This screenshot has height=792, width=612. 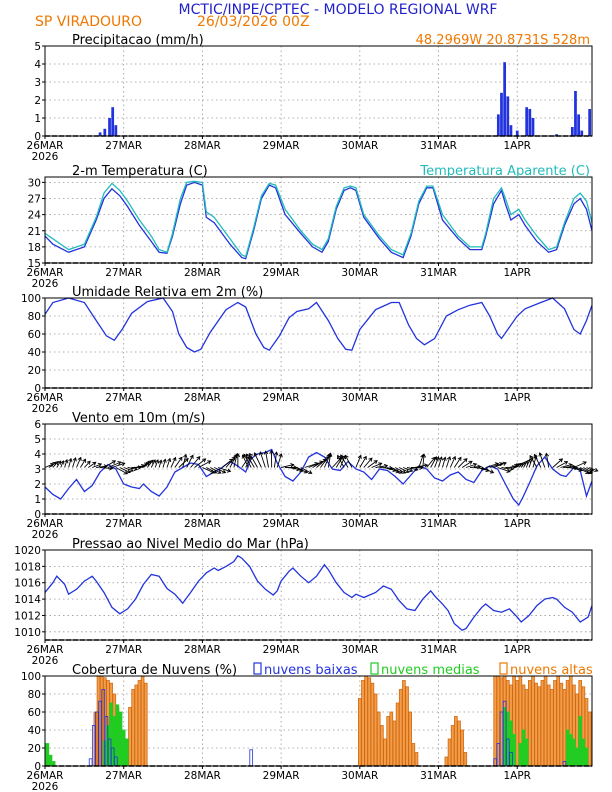 What do you see at coordinates (37, 425) in the screenshot?
I see `ytick-label: 6` at bounding box center [37, 425].